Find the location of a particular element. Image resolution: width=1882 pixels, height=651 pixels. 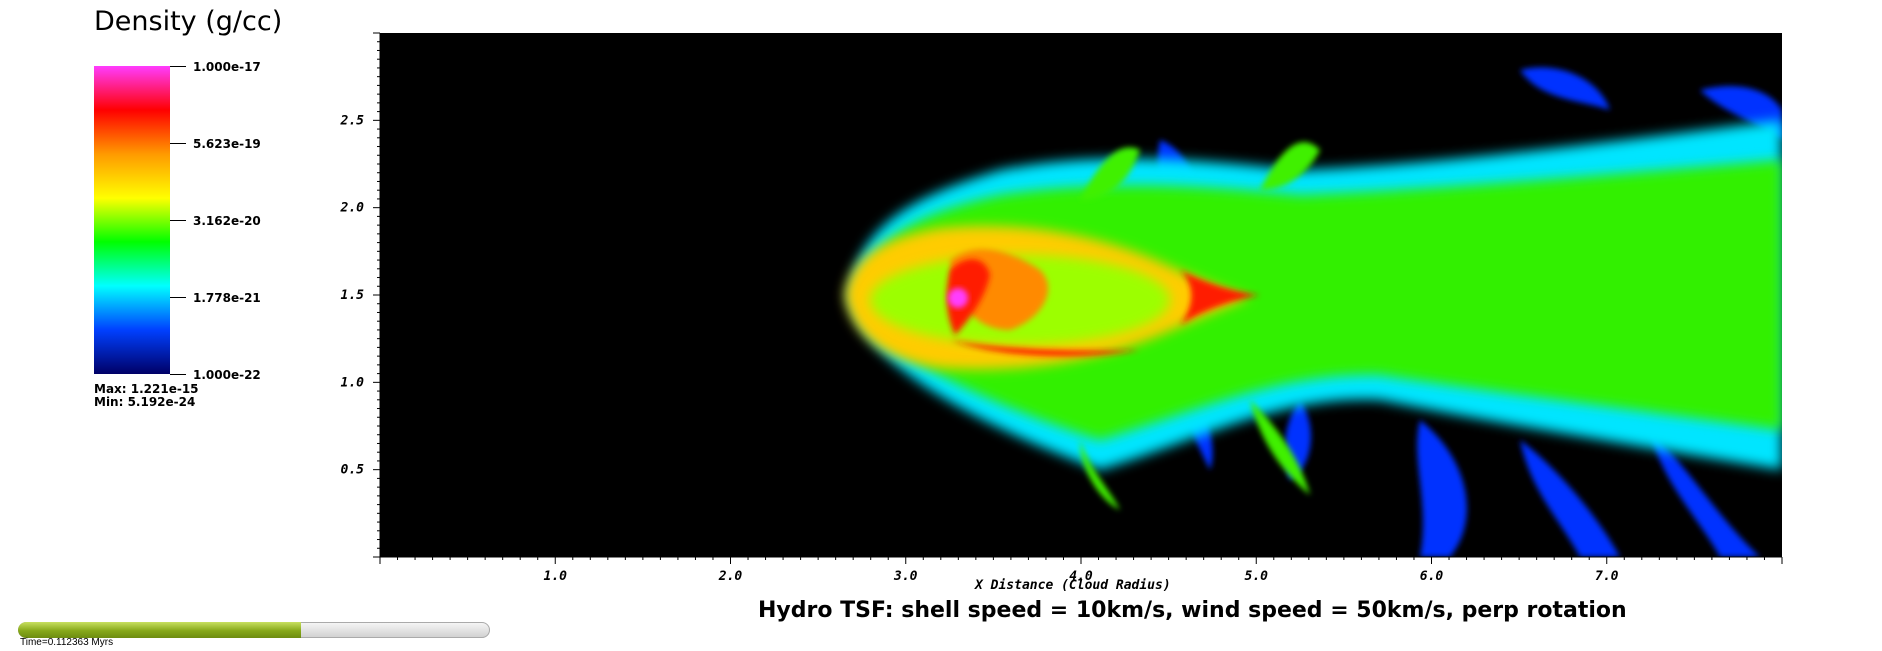

max-label: Max: 1.221e-15 is located at coordinates (146, 389).